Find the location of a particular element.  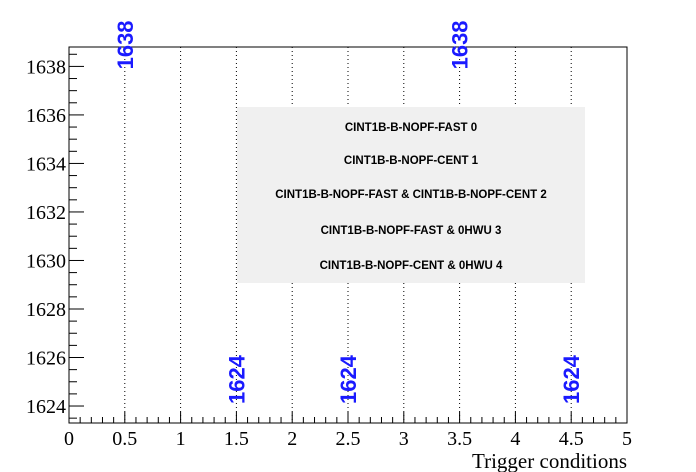

x-tick-label: 1.5 is located at coordinates (236, 439).